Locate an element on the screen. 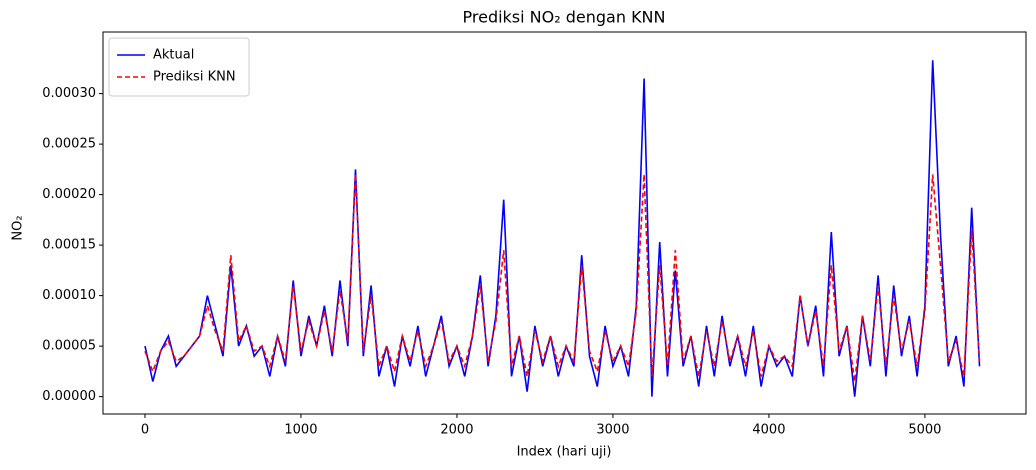 The height and width of the screenshot is (470, 1036). legend-box is located at coordinates (179, 67).